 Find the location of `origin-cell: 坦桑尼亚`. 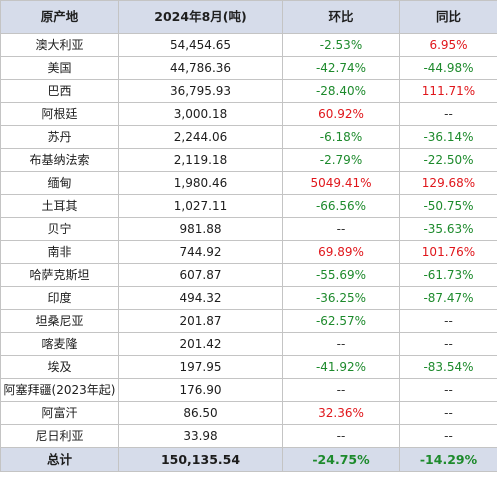

origin-cell: 坦桑尼亚 is located at coordinates (59, 321).